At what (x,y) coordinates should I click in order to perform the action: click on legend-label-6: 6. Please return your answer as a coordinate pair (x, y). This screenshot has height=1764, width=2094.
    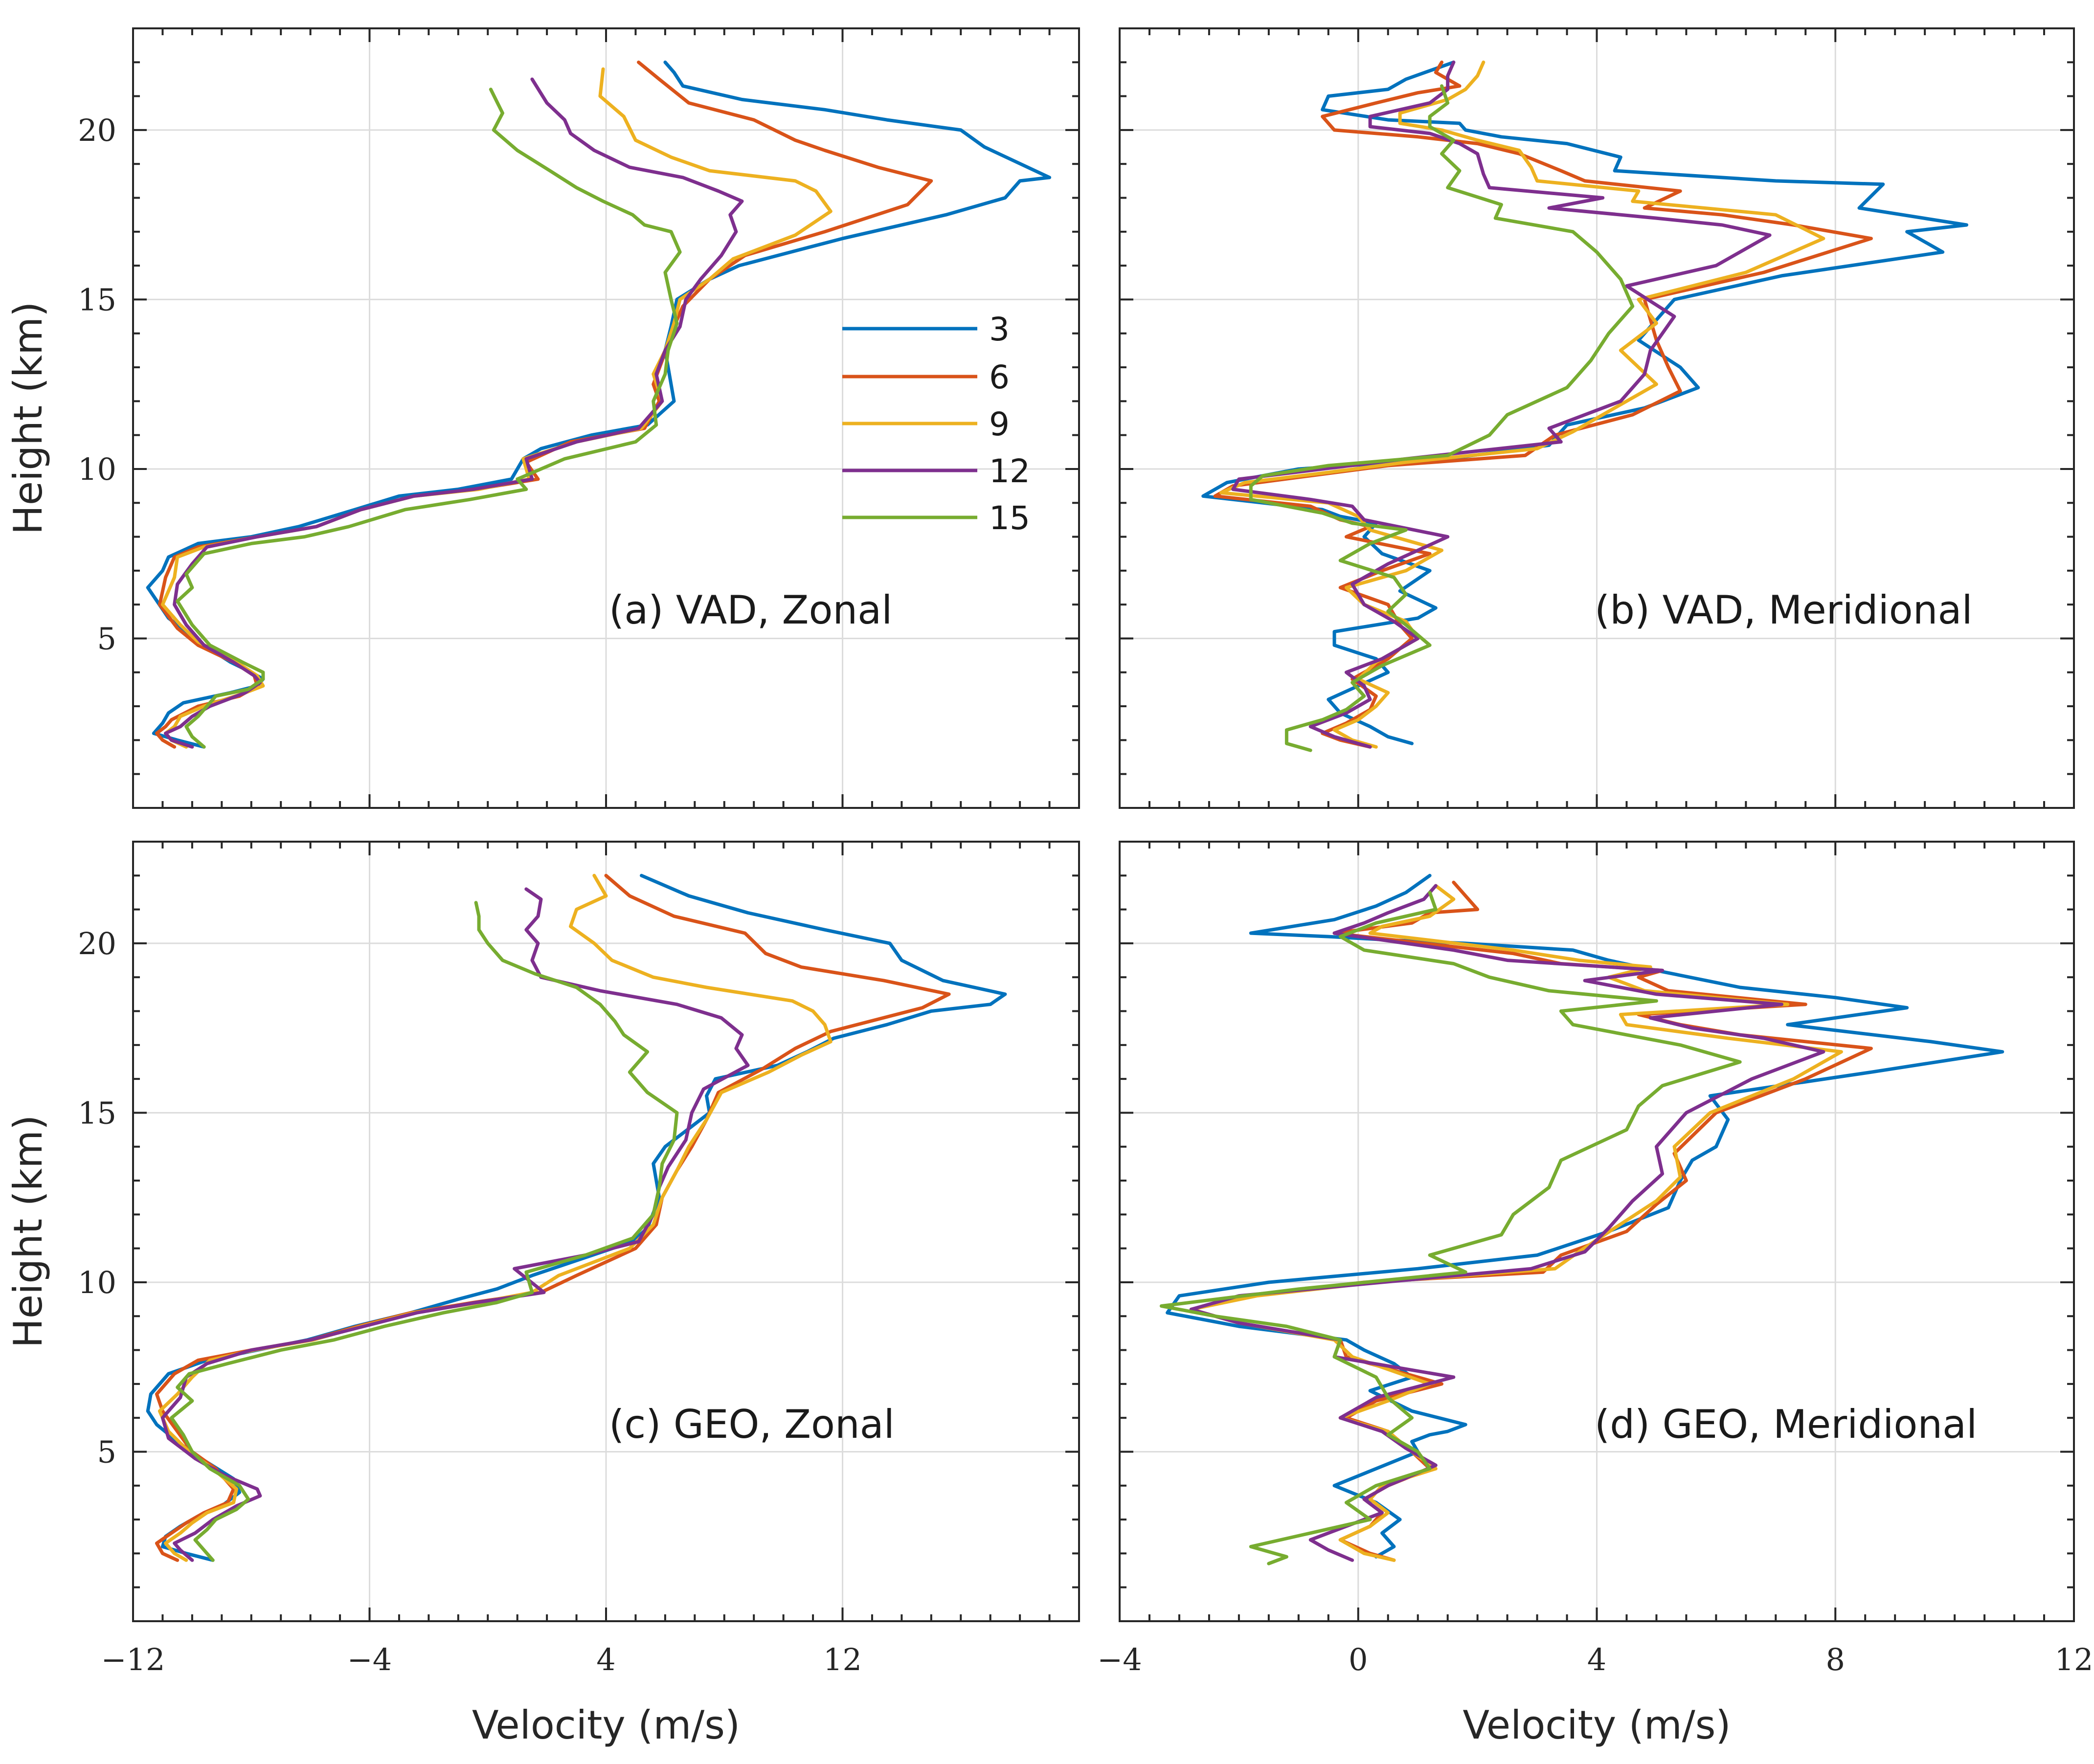
    Looking at the image, I should click on (999, 377).